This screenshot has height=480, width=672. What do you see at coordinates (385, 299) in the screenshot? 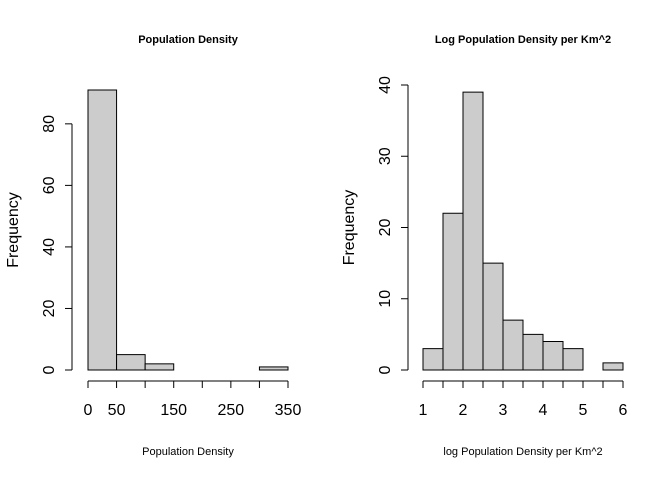
I see `y-tick-label: 10` at bounding box center [385, 299].